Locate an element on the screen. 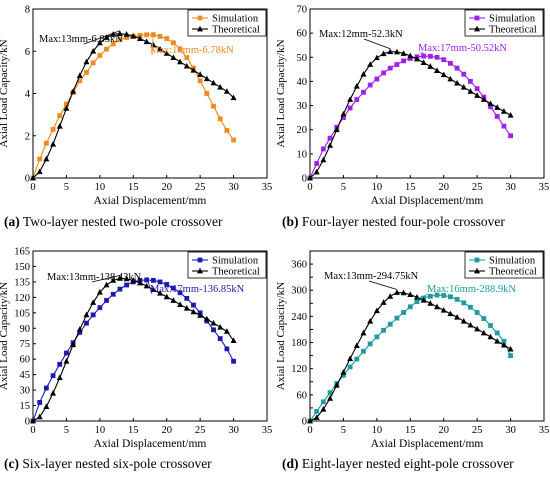 This screenshot has width=550, height=478. y-tick-label: 30 is located at coordinates (25, 391).